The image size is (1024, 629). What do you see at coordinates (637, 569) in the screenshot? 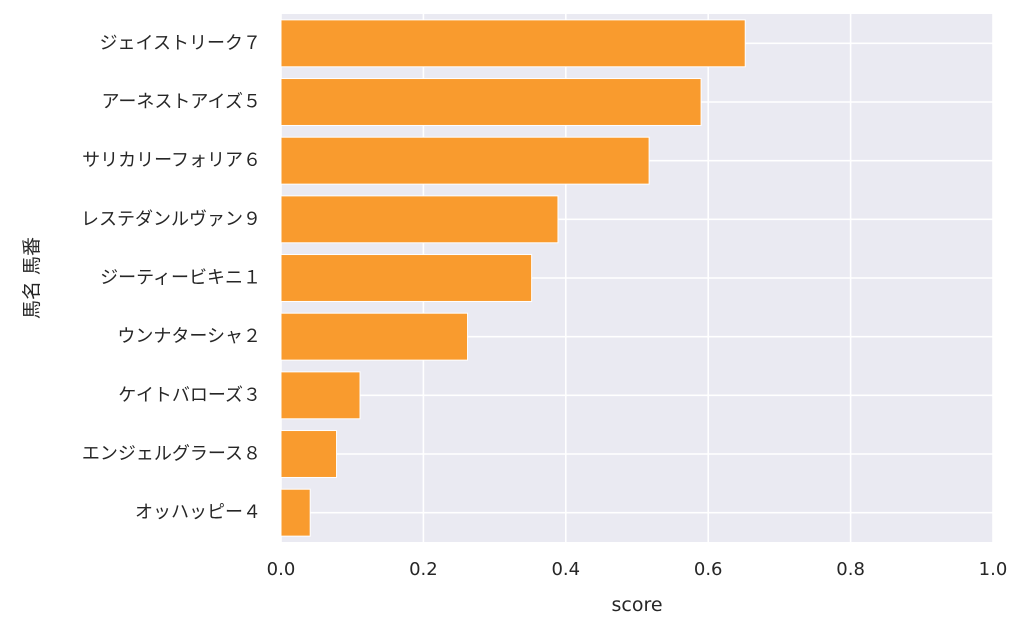
I see `x-tick-labels: 0.0 0.2 0.4 0.6 0.8 1.0` at bounding box center [637, 569].